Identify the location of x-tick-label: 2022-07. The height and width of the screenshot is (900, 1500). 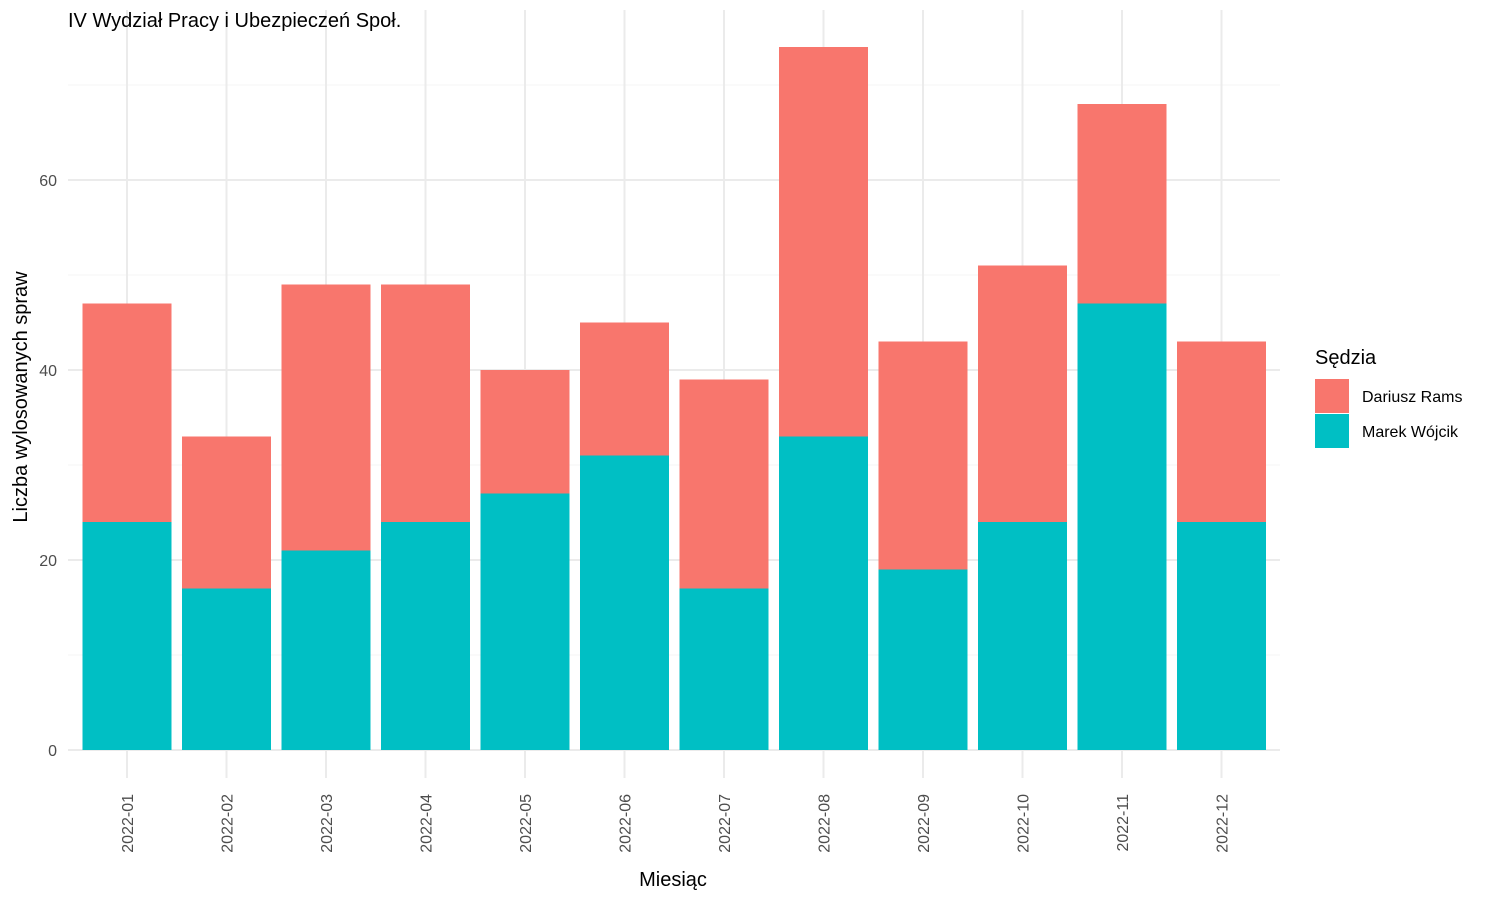
(725, 823).